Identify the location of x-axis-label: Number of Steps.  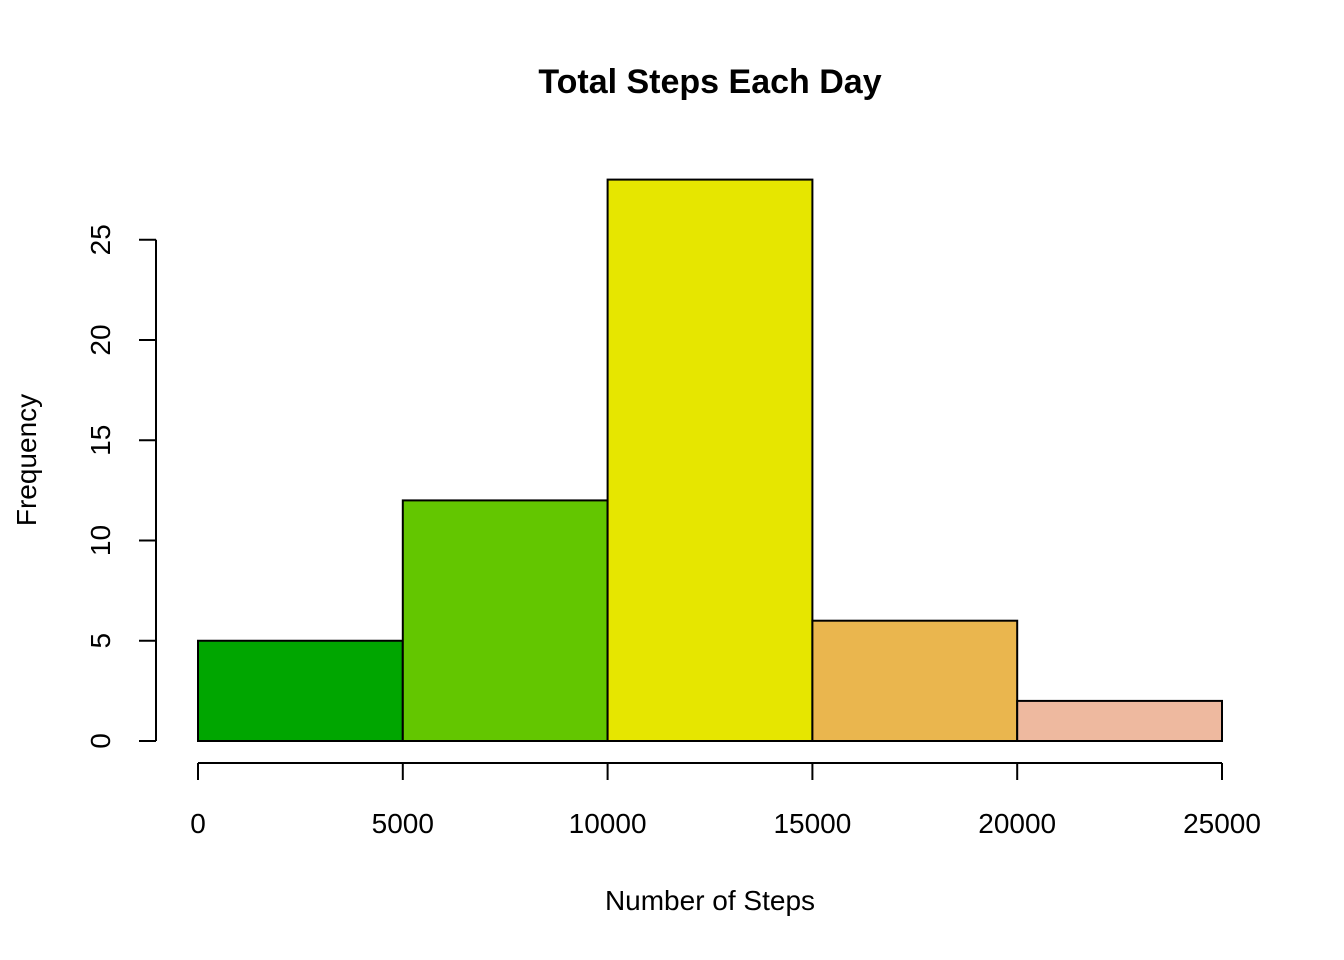
(710, 900).